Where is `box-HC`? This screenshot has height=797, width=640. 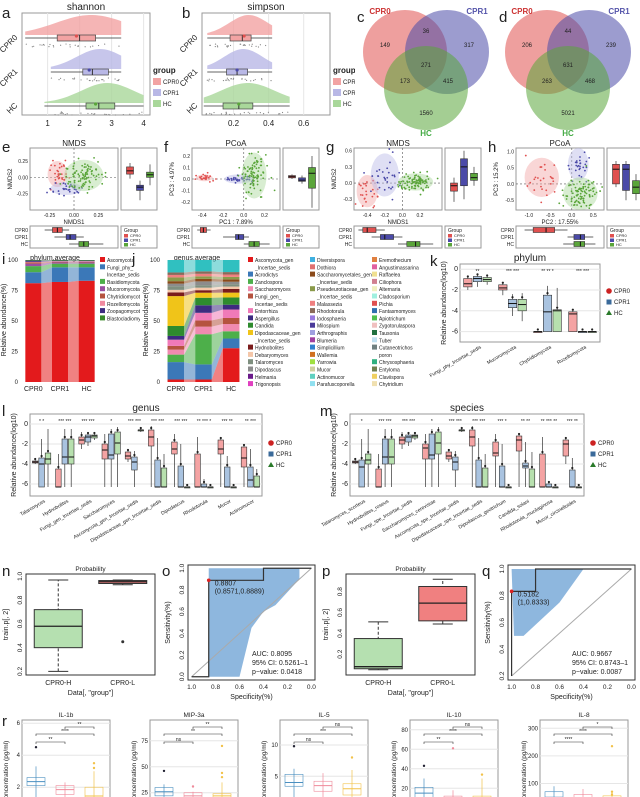 box-HC is located at coordinates (612, 796).